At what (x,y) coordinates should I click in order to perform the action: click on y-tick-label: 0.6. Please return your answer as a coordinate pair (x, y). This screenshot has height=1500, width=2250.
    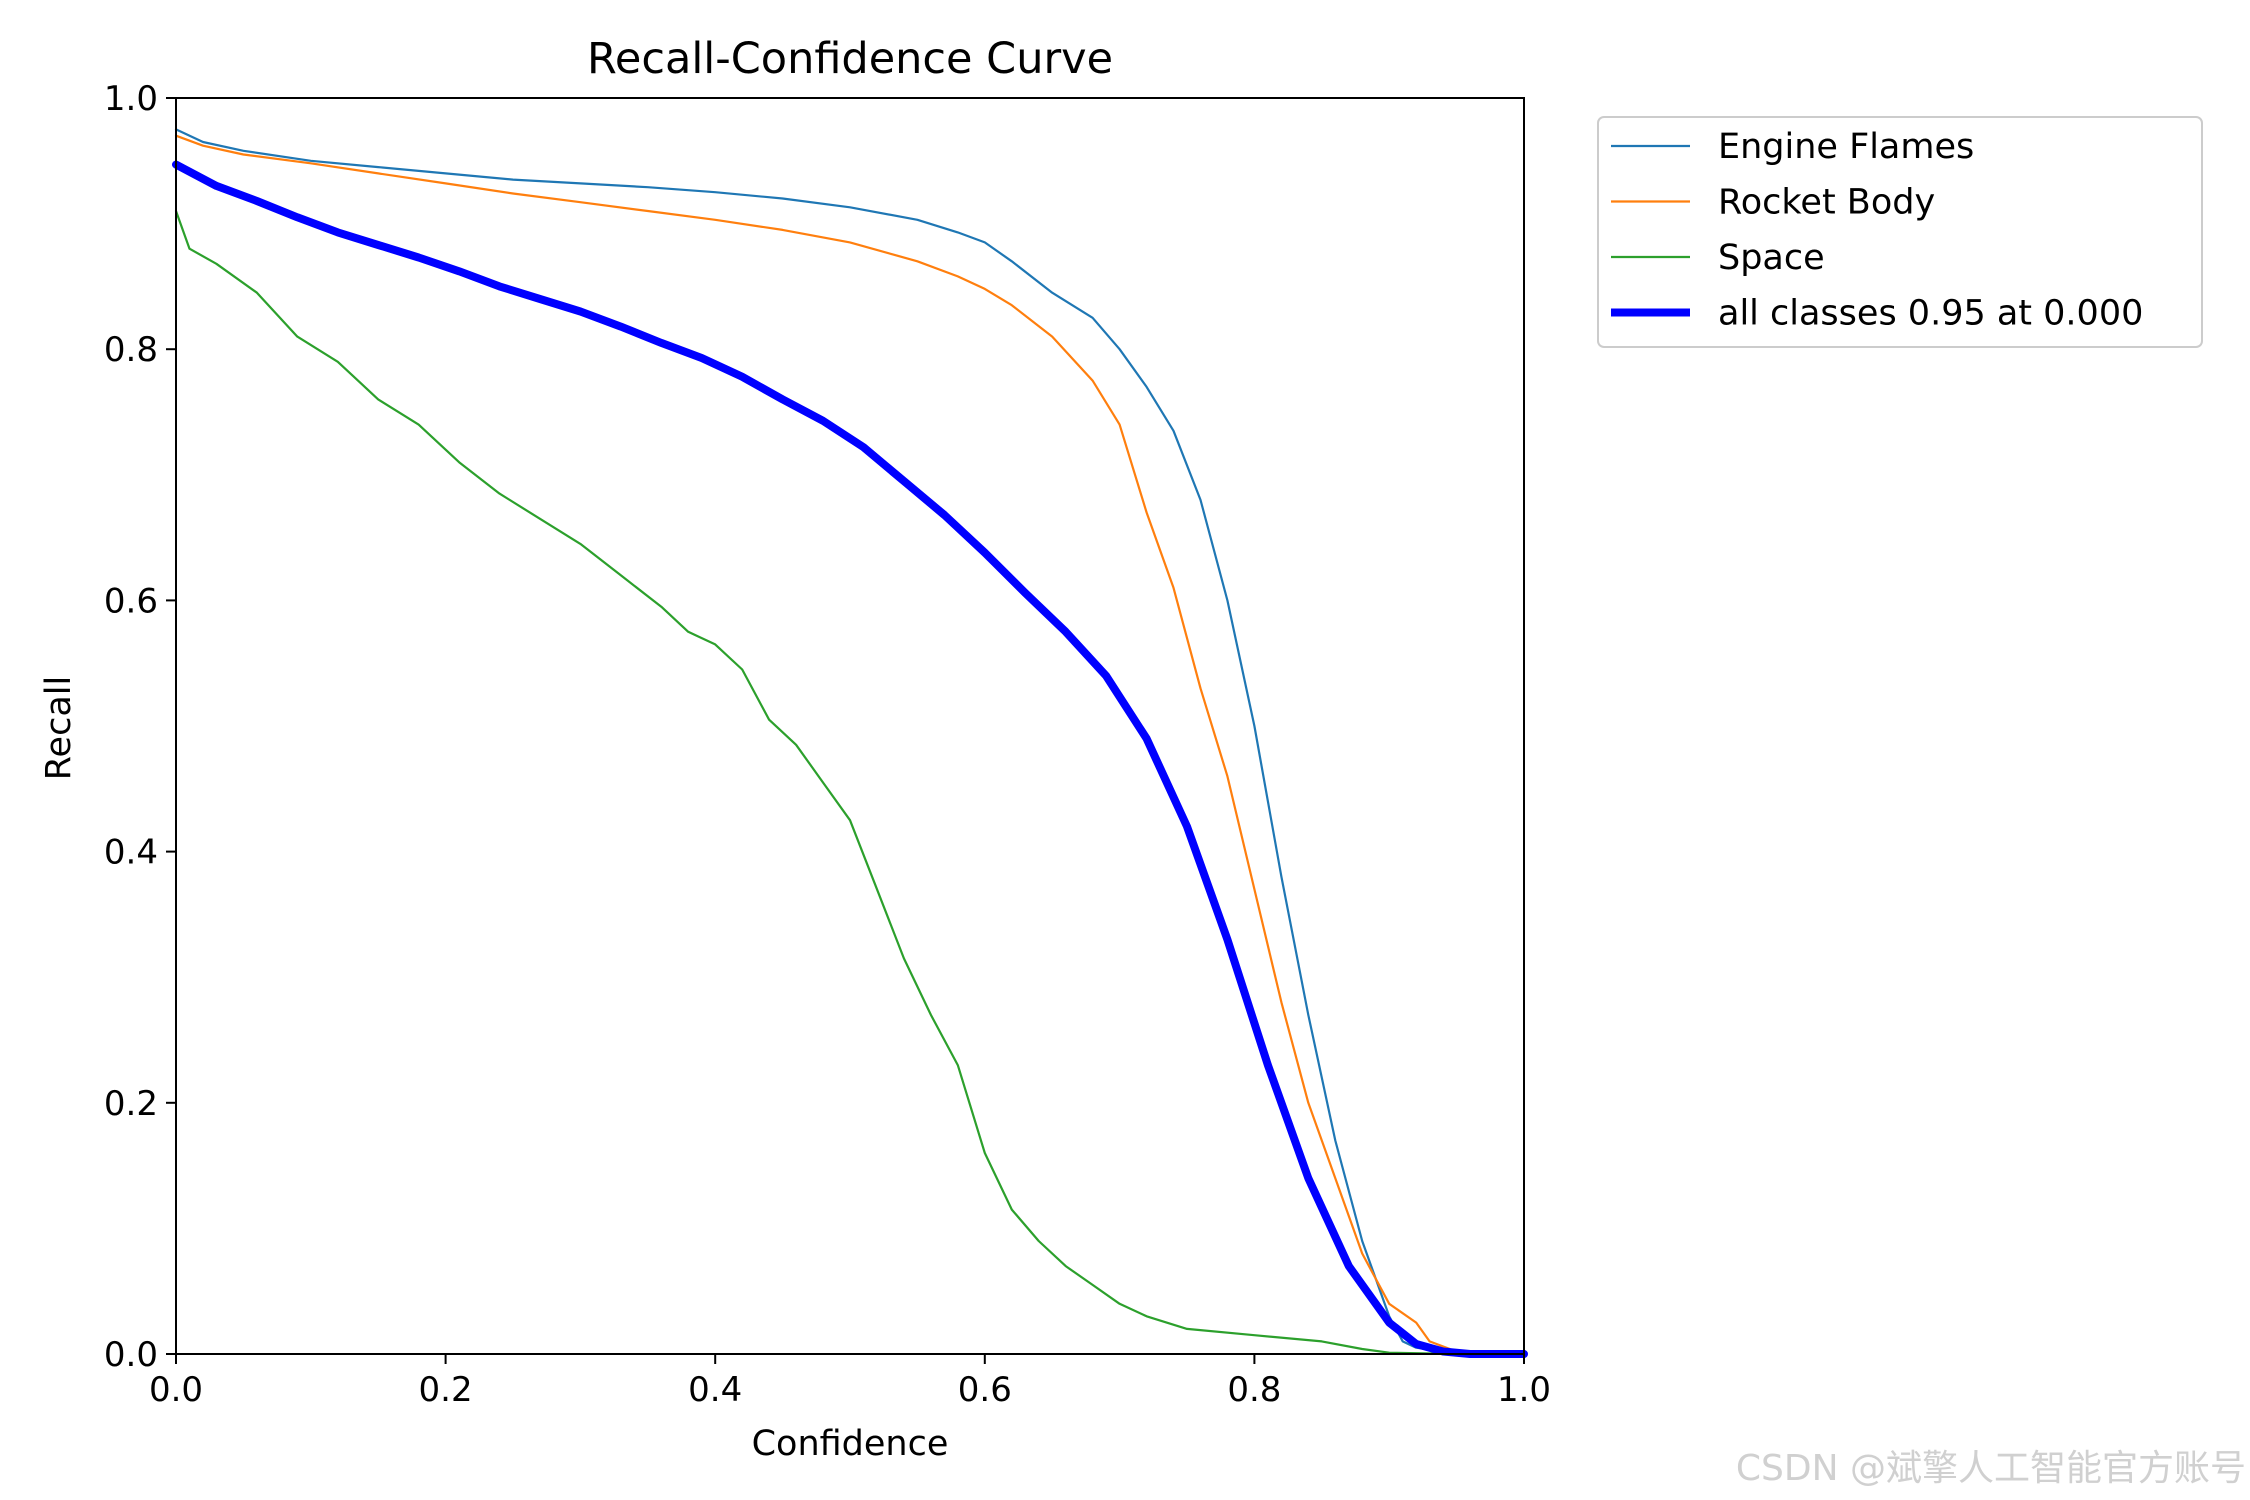
    Looking at the image, I should click on (131, 601).